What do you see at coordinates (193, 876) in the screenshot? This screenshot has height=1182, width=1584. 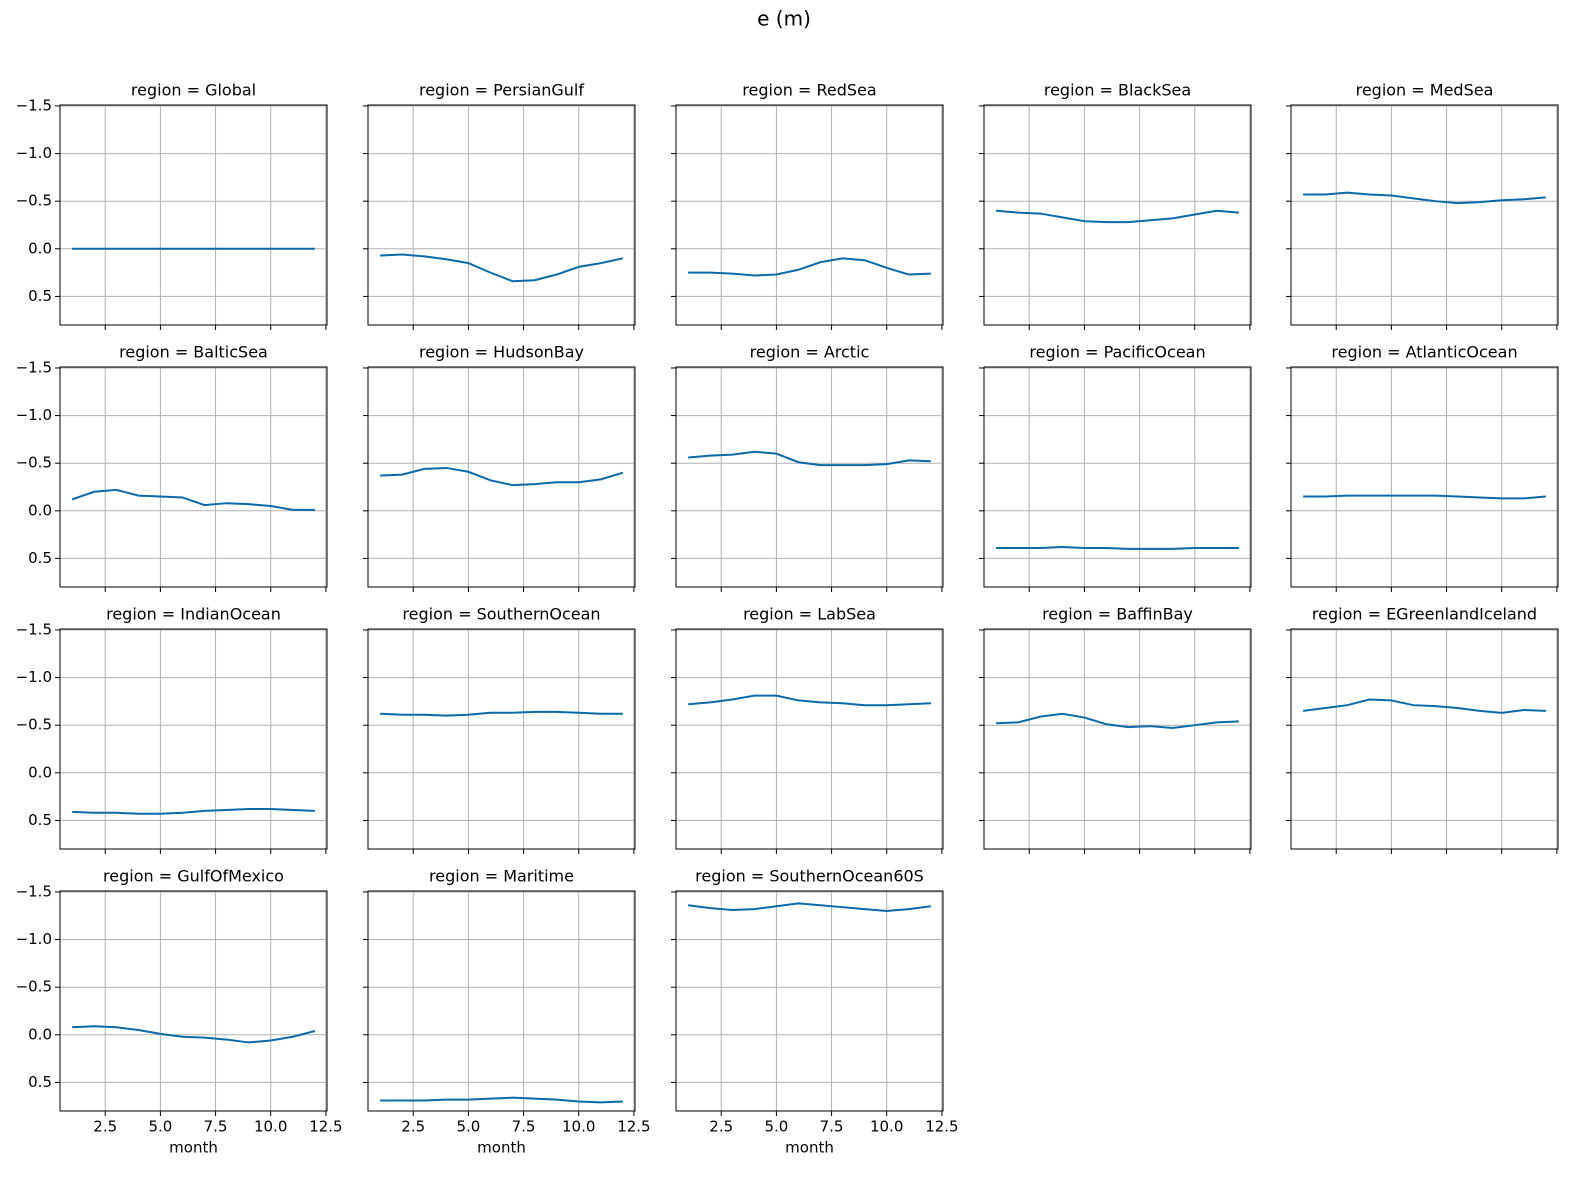 I see `subplot-title: region = GulfOfMexico` at bounding box center [193, 876].